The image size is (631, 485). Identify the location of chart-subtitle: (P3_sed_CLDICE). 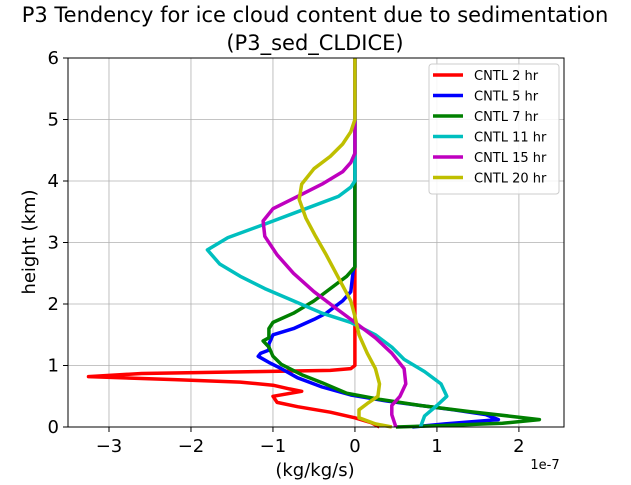
(314, 43).